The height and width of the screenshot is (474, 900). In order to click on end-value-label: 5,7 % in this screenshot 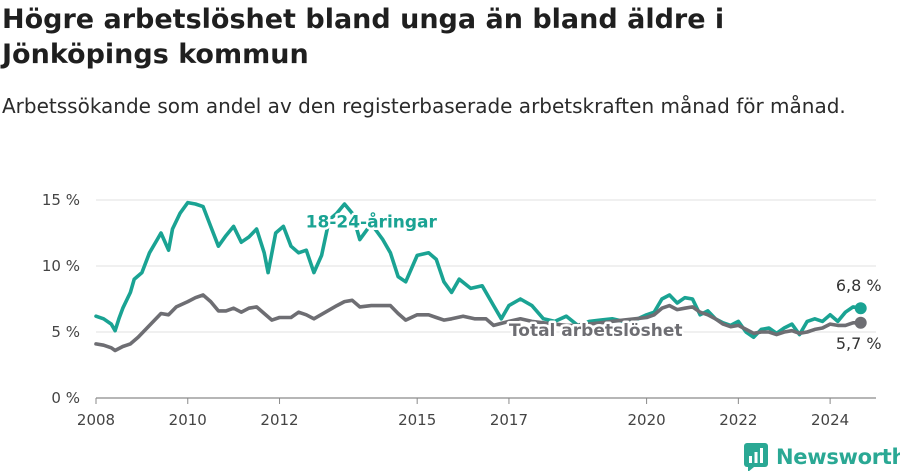, I will do `click(859, 343)`.